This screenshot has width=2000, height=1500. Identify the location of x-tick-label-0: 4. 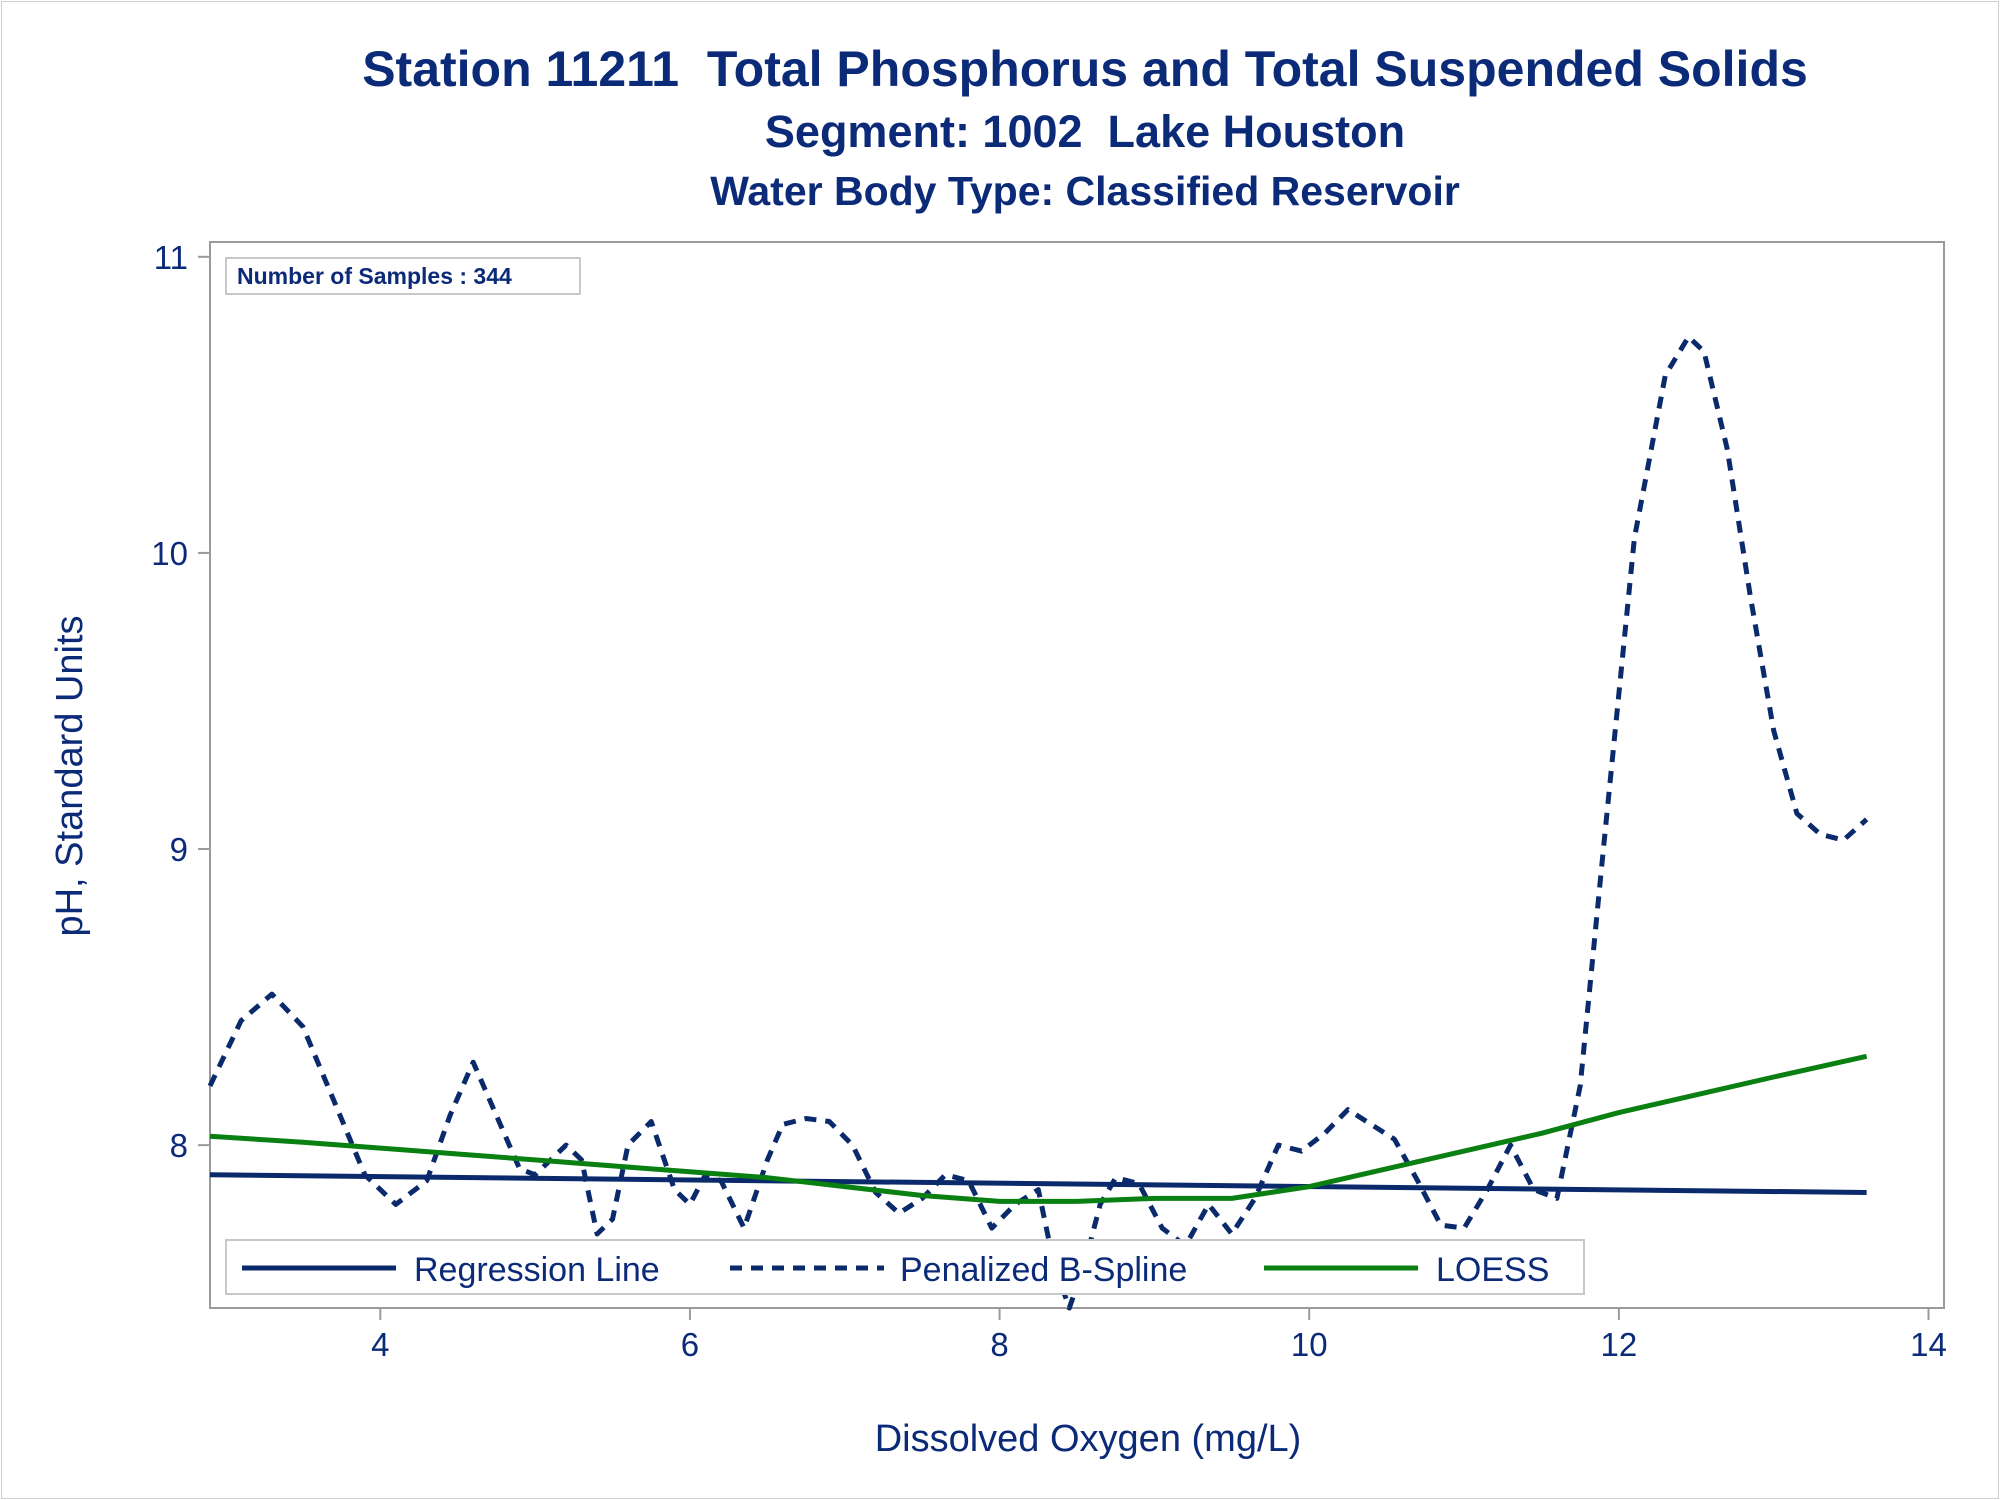
(380, 1344).